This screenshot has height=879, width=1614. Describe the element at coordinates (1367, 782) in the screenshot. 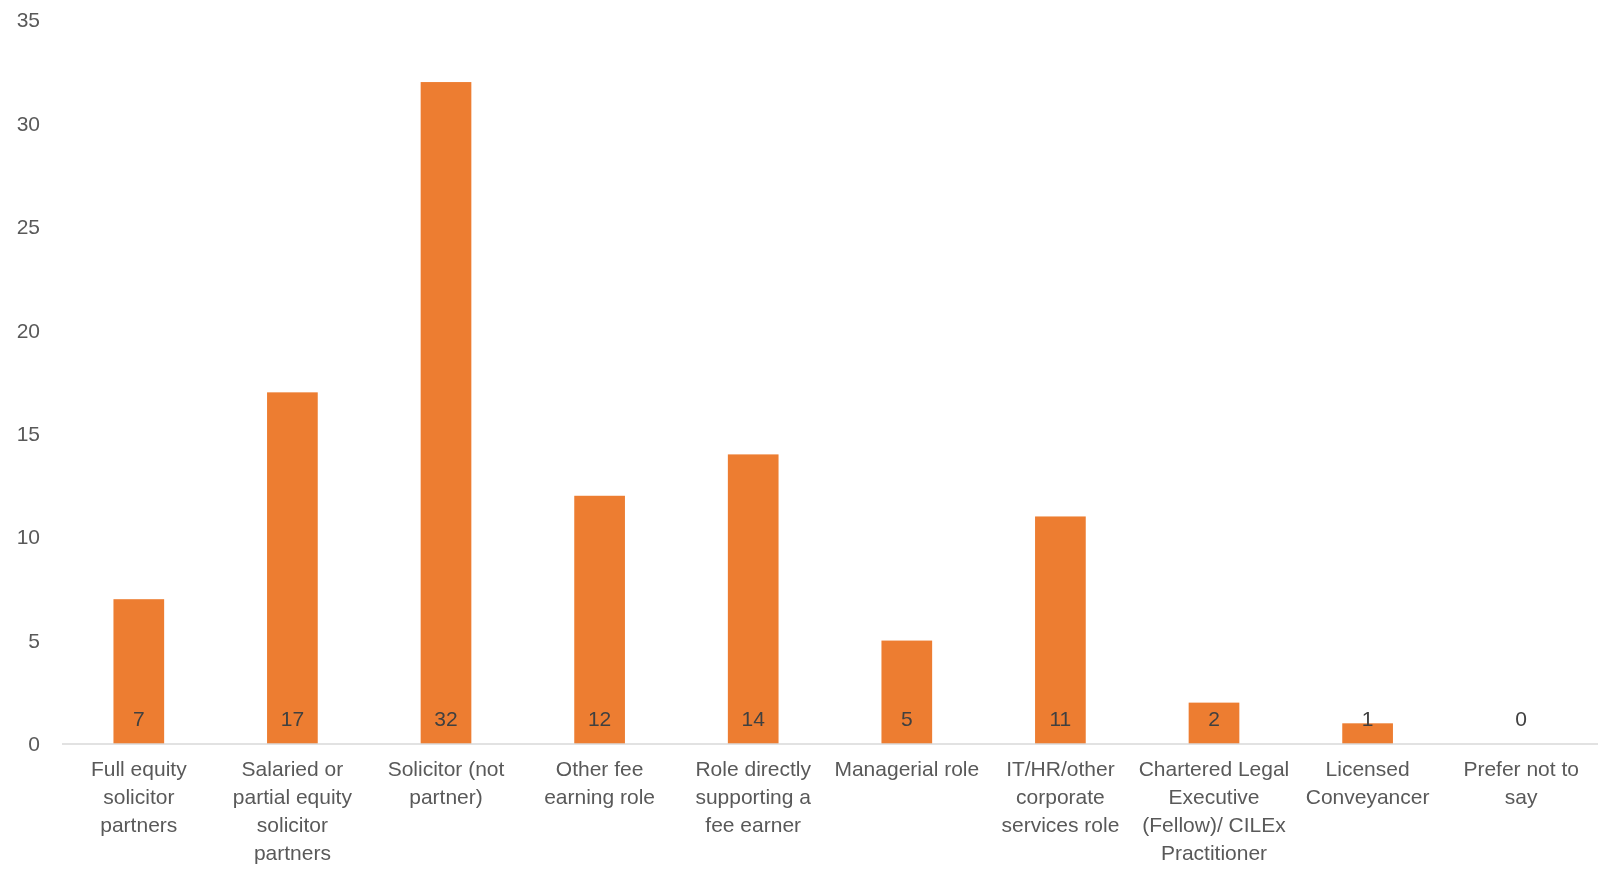

I see `x-tick-label: Licensed Conveyancer` at that location.